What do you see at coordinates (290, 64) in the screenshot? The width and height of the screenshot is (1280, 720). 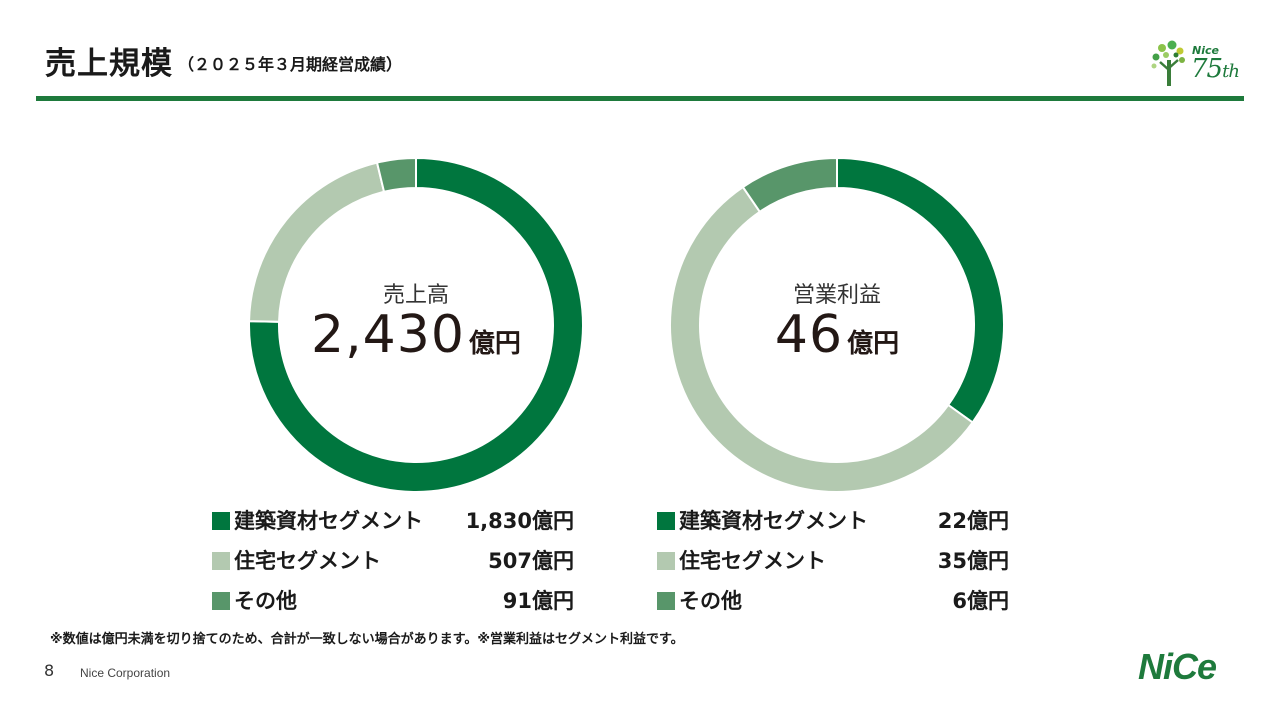 I see `page-subtitle: （２０２５年３月期経営成績）` at bounding box center [290, 64].